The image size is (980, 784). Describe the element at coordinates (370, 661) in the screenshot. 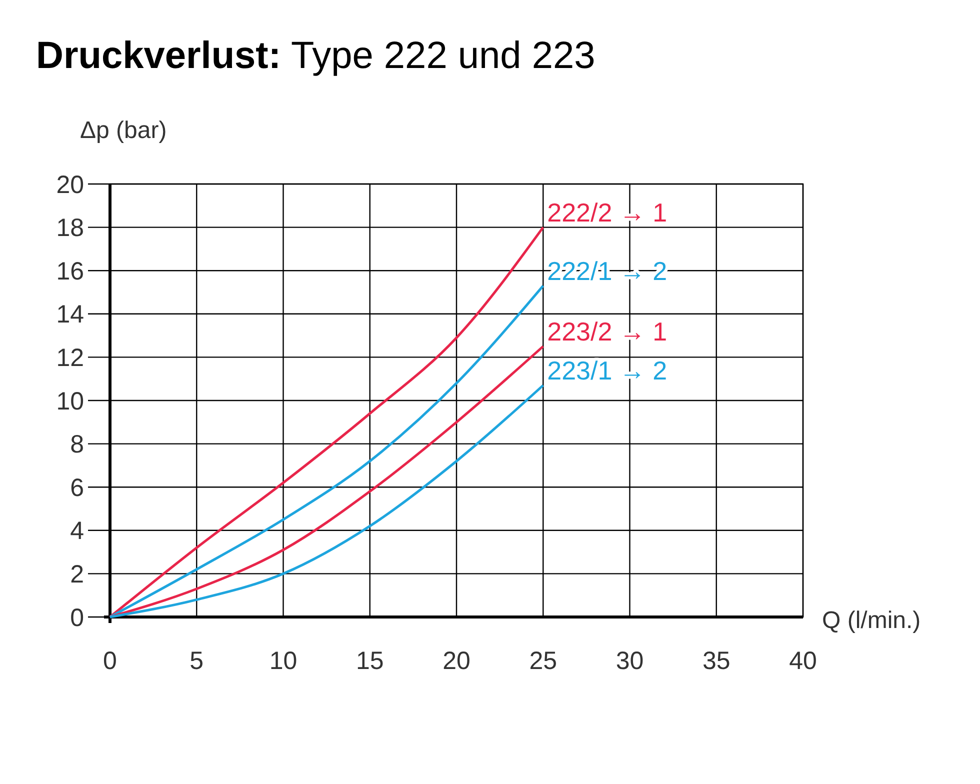

I see `x-tick-label: 15` at that location.